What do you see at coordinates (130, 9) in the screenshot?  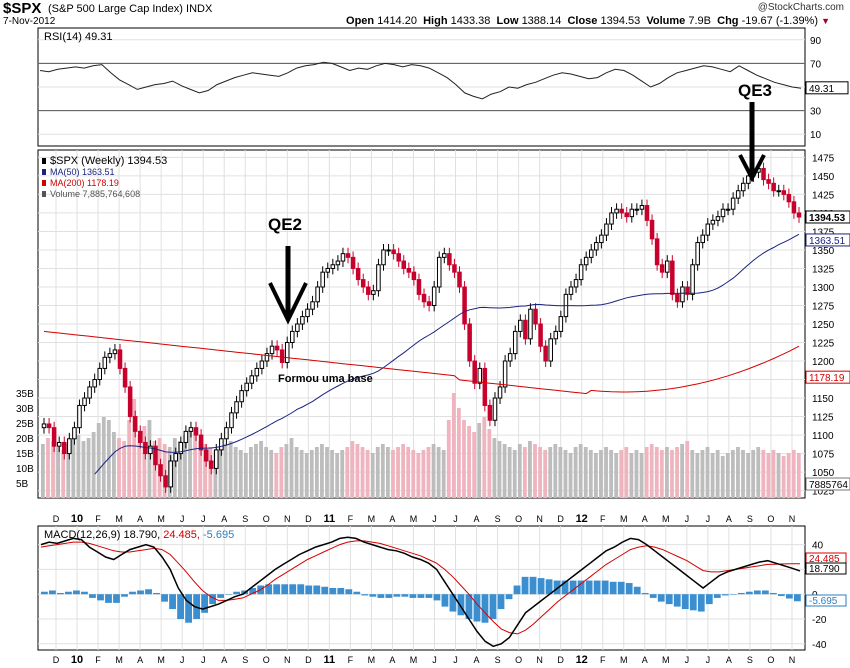 I see `index-name: (S&P 500 Large Cap Index) INDX` at bounding box center [130, 9].